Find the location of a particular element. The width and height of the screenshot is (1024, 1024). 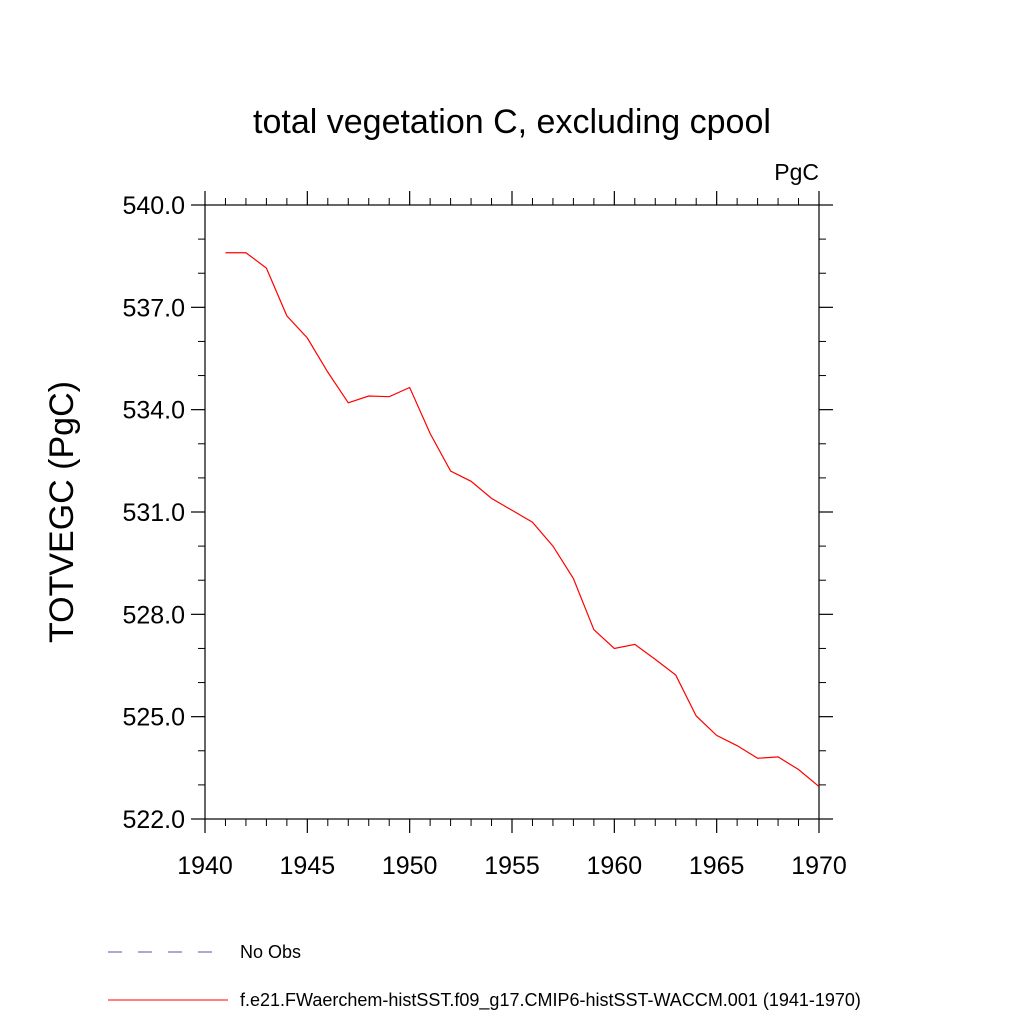

y-tick-label: 525.0 is located at coordinates (153, 718).